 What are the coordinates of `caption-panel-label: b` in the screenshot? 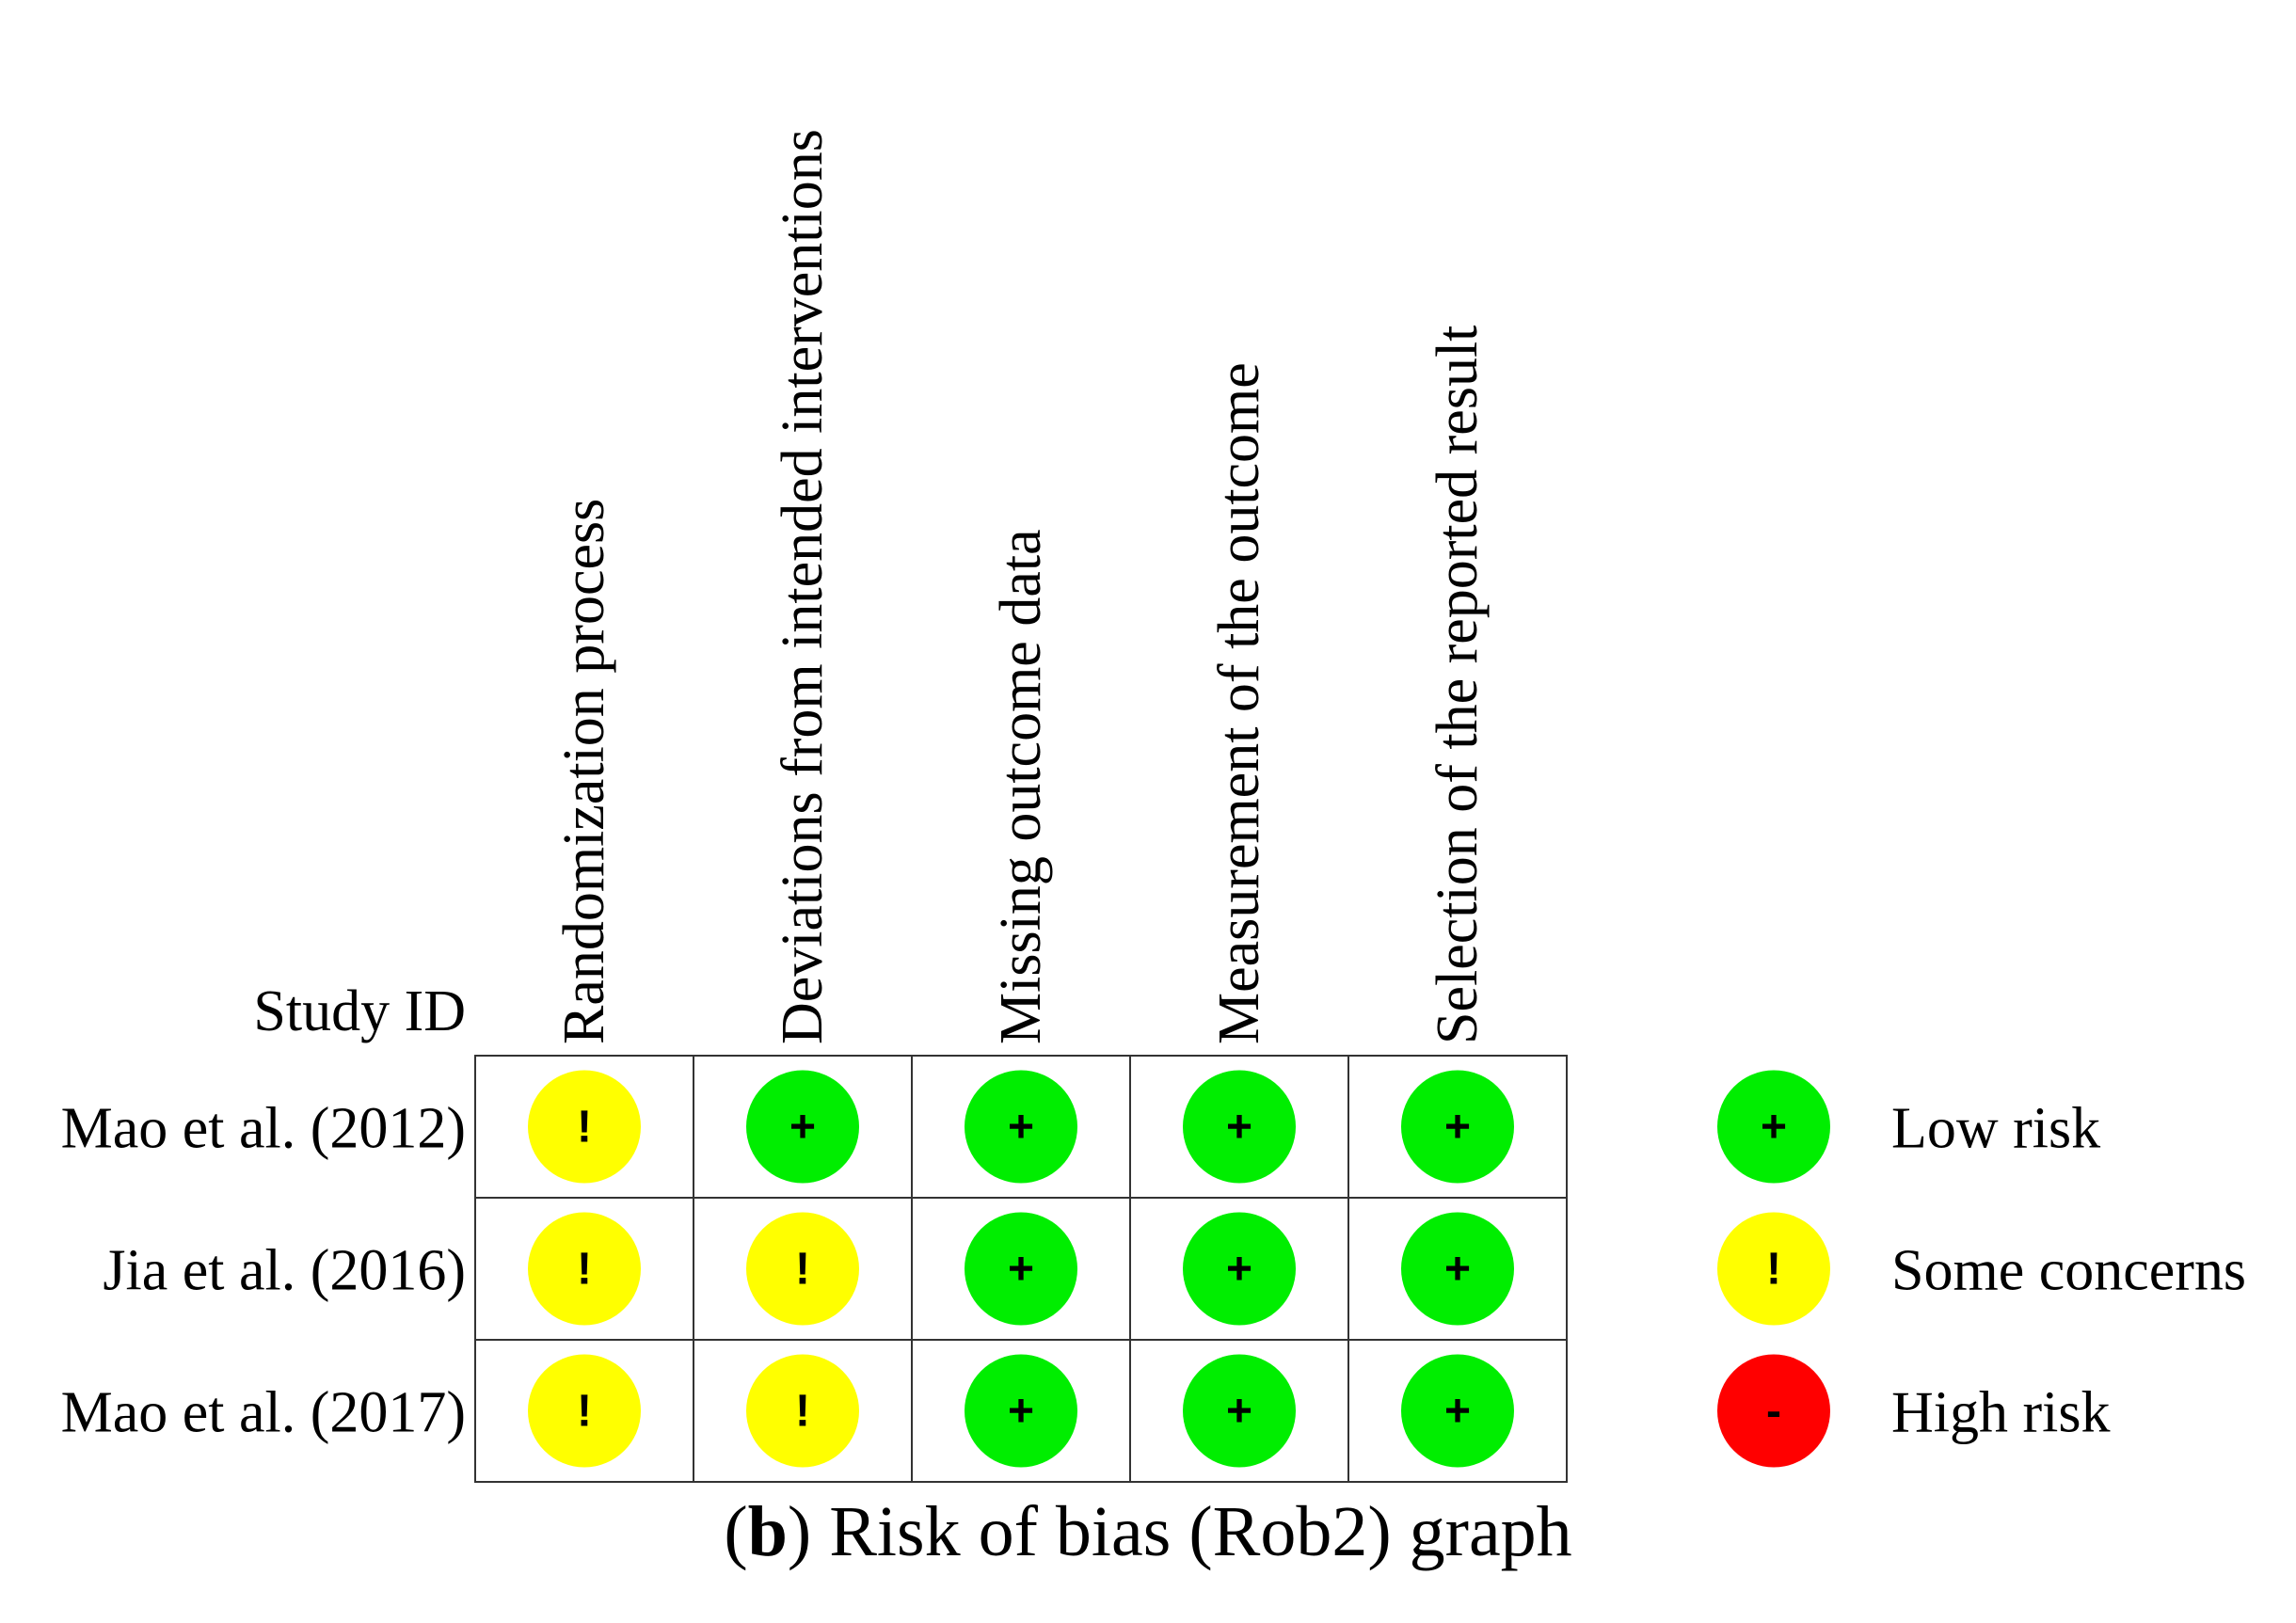 It's located at (767, 1531).